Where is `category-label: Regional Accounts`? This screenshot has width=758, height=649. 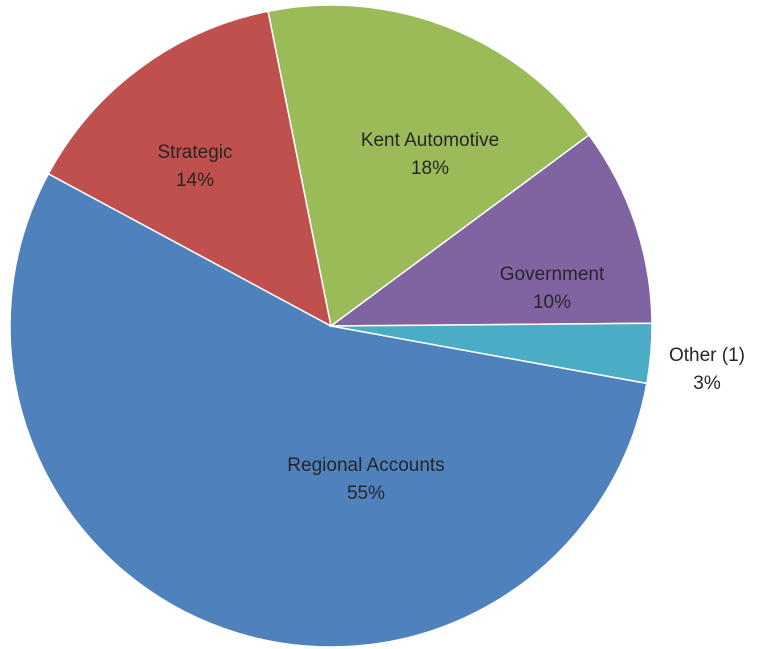 category-label: Regional Accounts is located at coordinates (365, 465).